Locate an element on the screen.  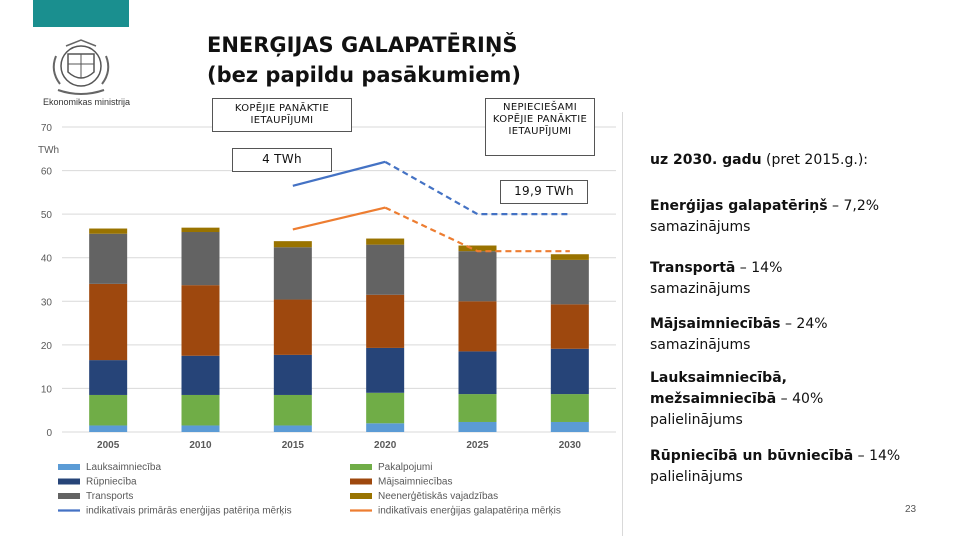
y-tick-label: 0 is located at coordinates (49, 433).